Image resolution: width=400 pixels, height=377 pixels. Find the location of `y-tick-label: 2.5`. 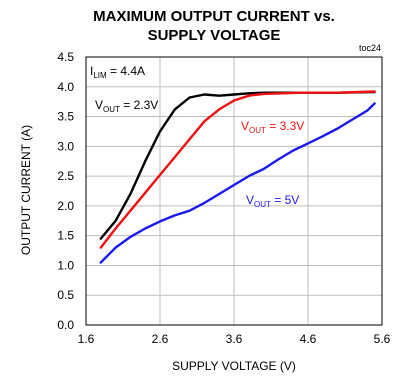

y-tick-label: 2.5 is located at coordinates (65, 176).